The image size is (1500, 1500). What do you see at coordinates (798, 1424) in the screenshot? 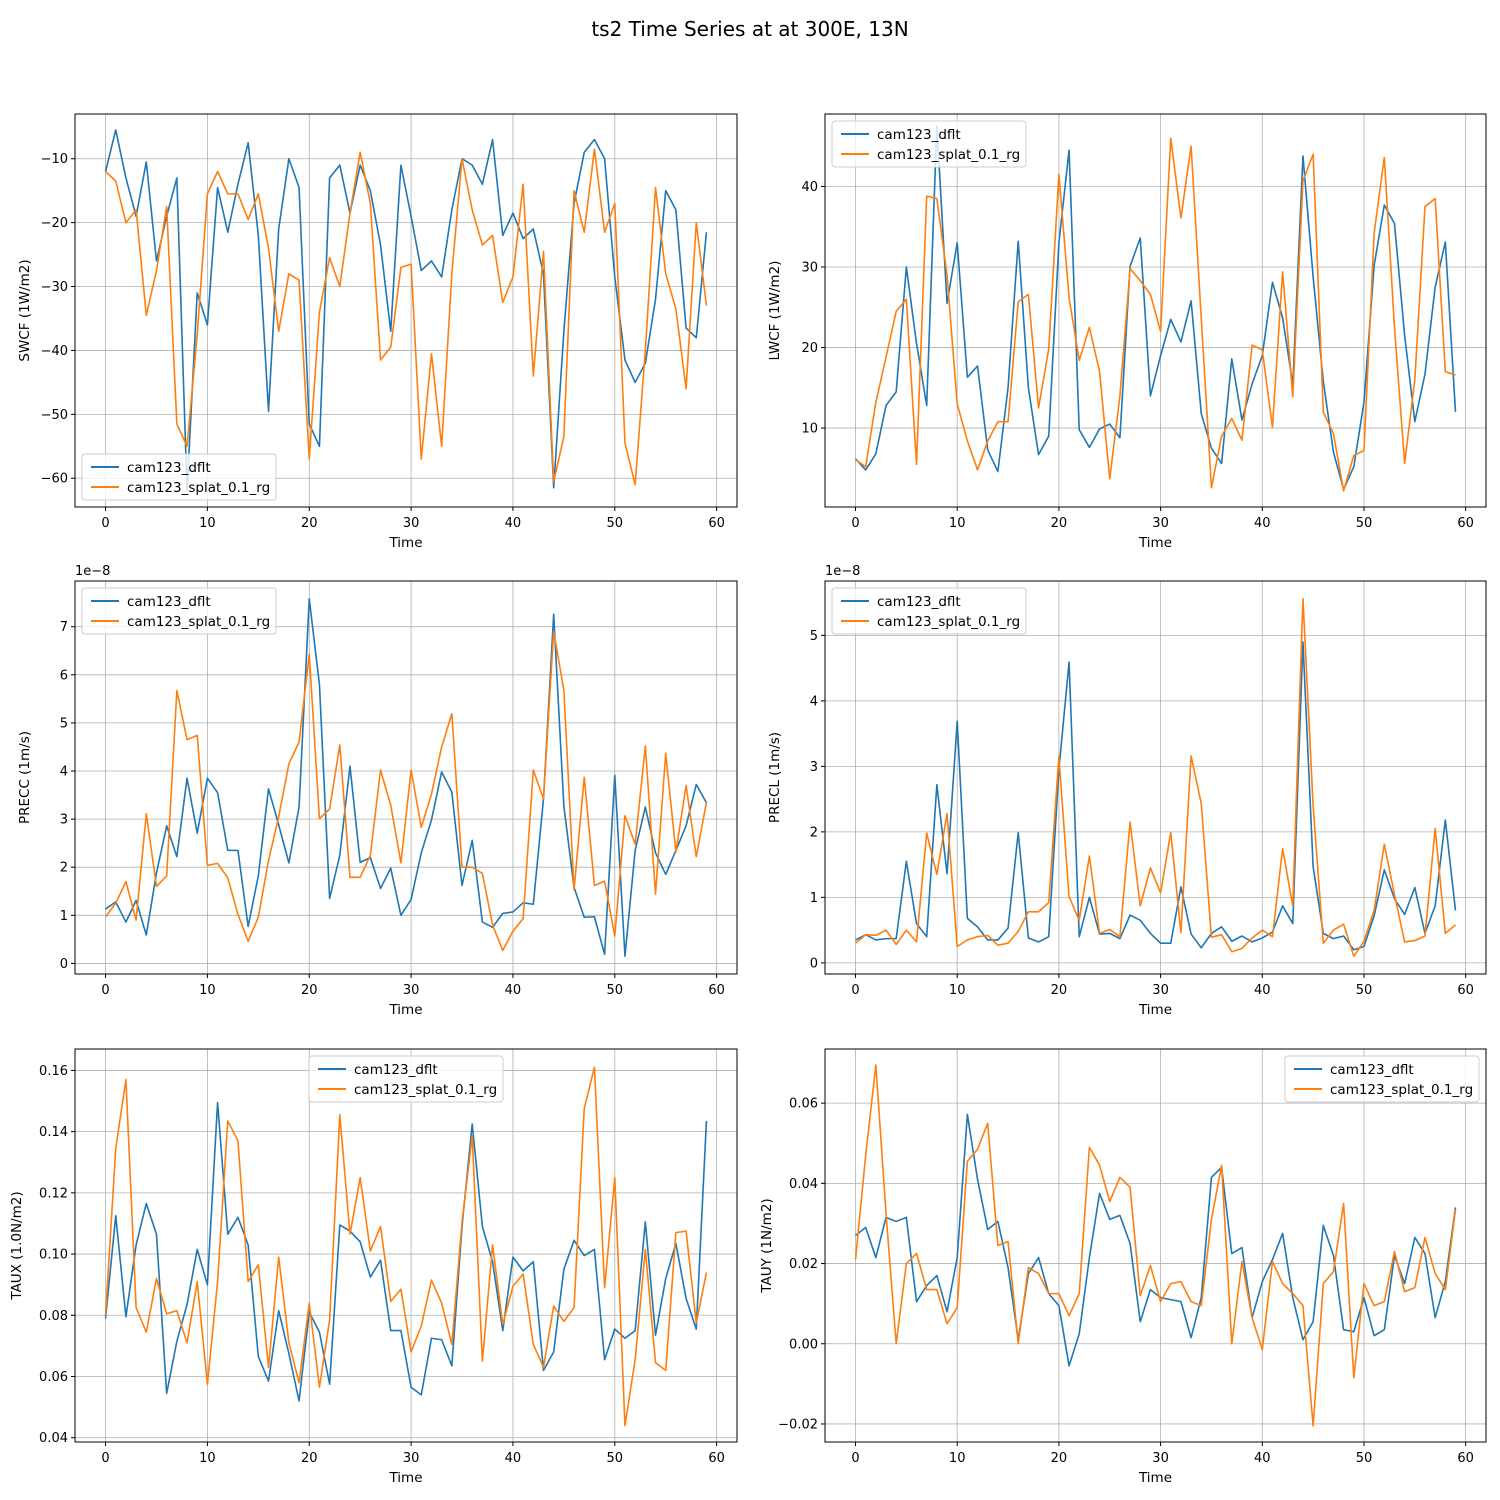
I see `y-tick-label: −0.02` at bounding box center [798, 1424].